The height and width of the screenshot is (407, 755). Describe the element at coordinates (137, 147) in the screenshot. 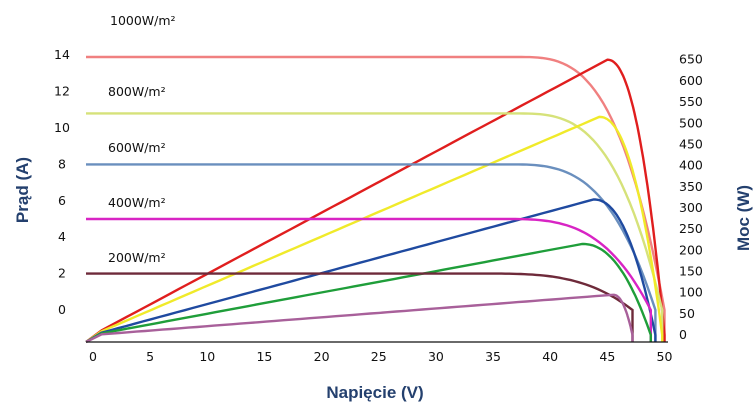

I see `irradiance-label: 600W/m²` at that location.